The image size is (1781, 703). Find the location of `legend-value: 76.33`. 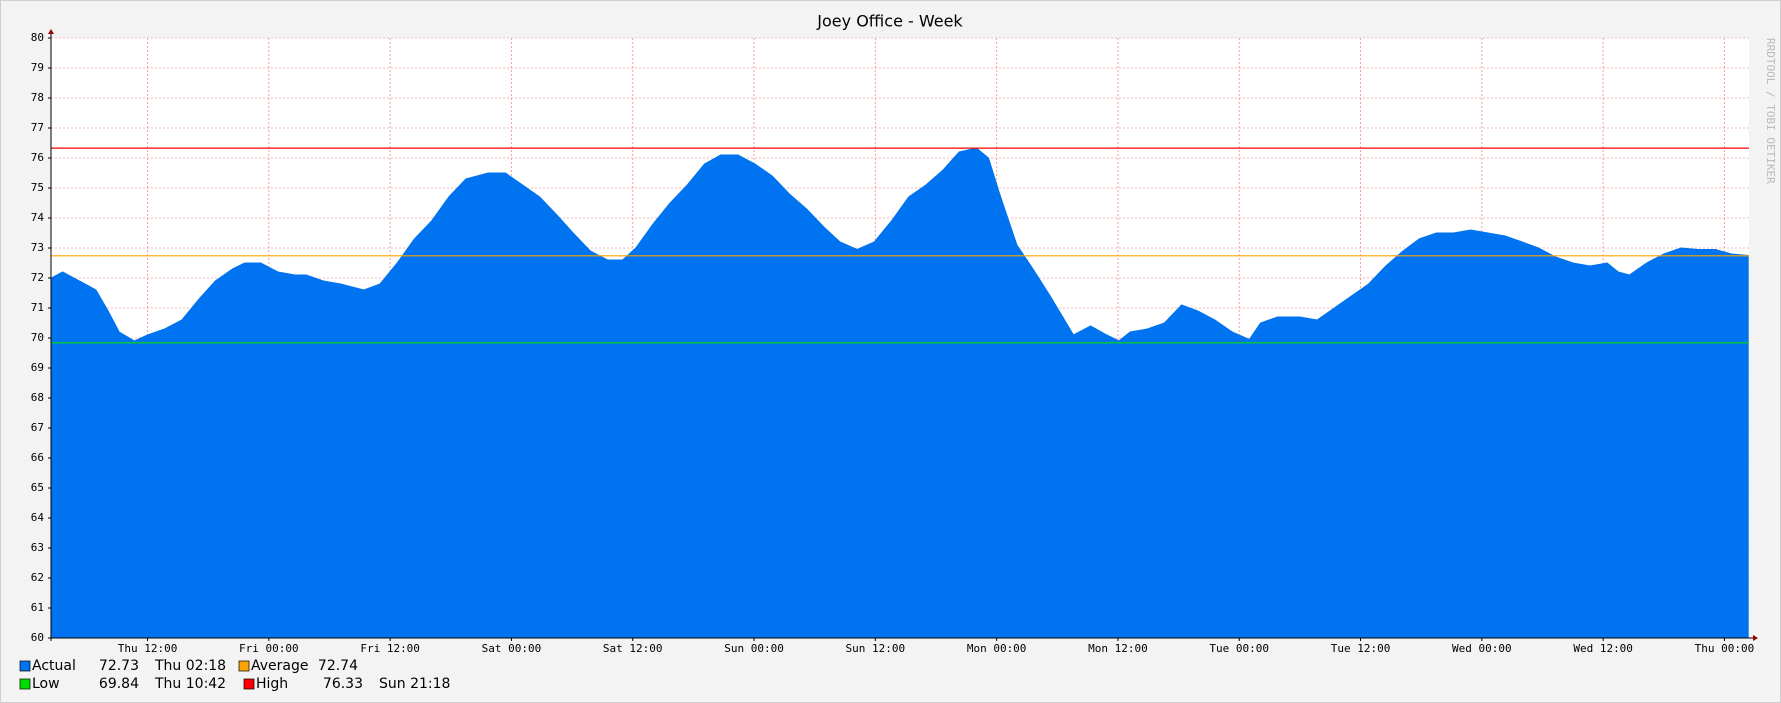

legend-value: 76.33 is located at coordinates (343, 684).